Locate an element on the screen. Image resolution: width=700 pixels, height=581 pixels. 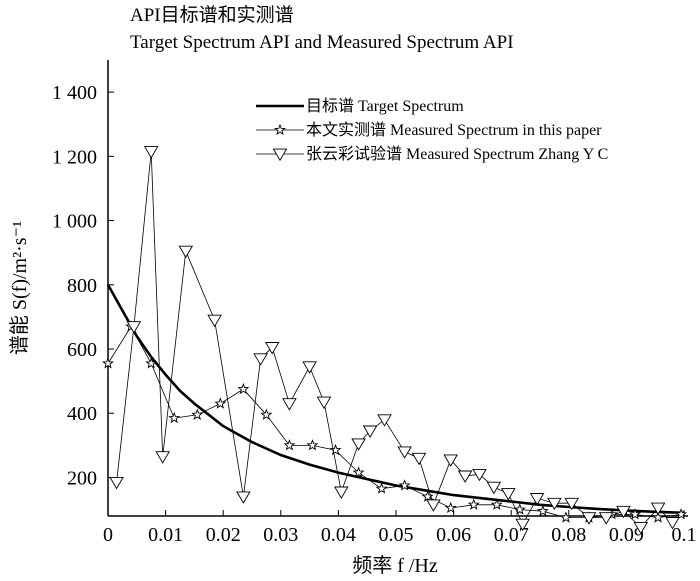
y-axis-ticks: 200 400 600 800 1 000 1 200 1 400 is located at coordinates (83, 285).